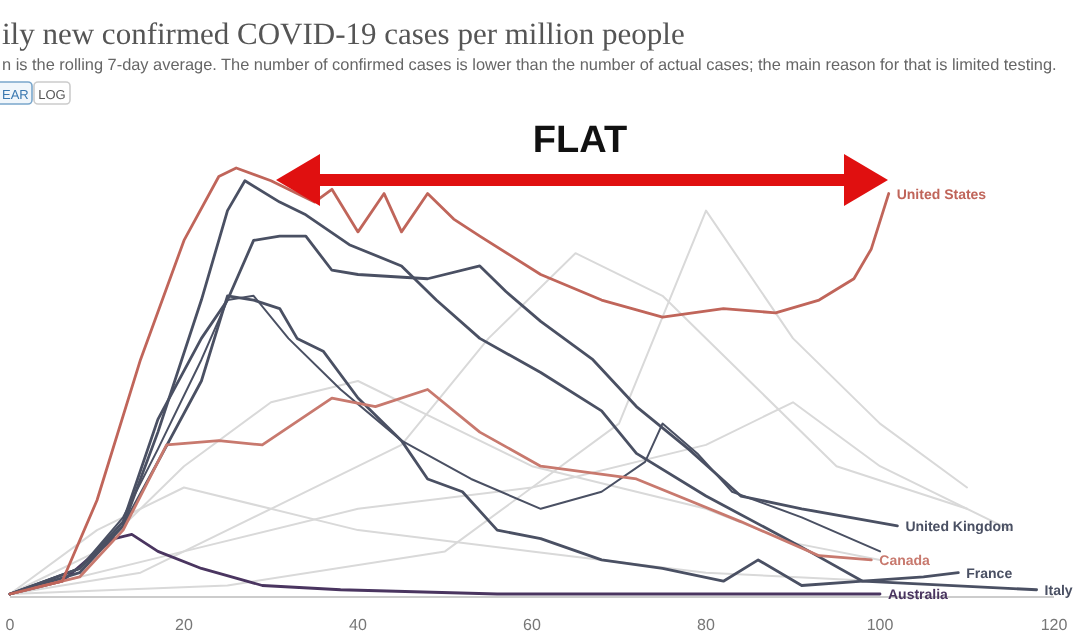  Describe the element at coordinates (532, 625) in the screenshot. I see `x-tick-label: 60` at that location.